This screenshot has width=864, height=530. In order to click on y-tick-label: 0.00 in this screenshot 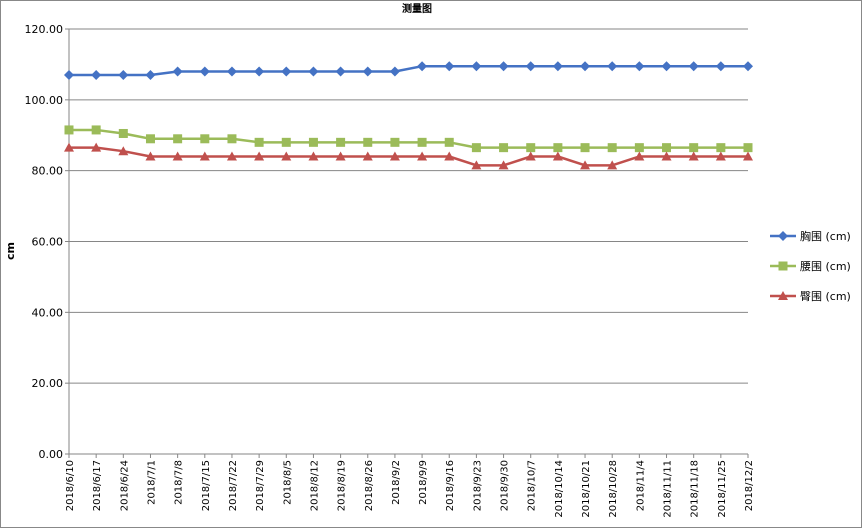, I will do `click(51, 454)`.